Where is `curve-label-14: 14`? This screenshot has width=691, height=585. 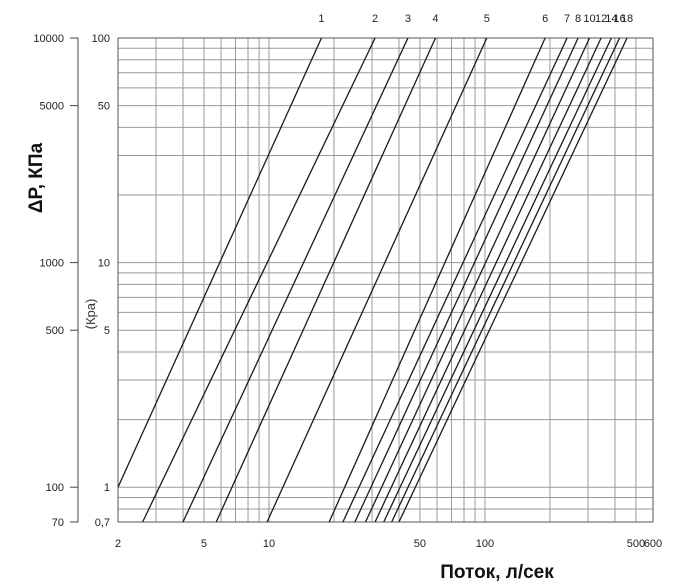 curve-label-14: 14 is located at coordinates (611, 19).